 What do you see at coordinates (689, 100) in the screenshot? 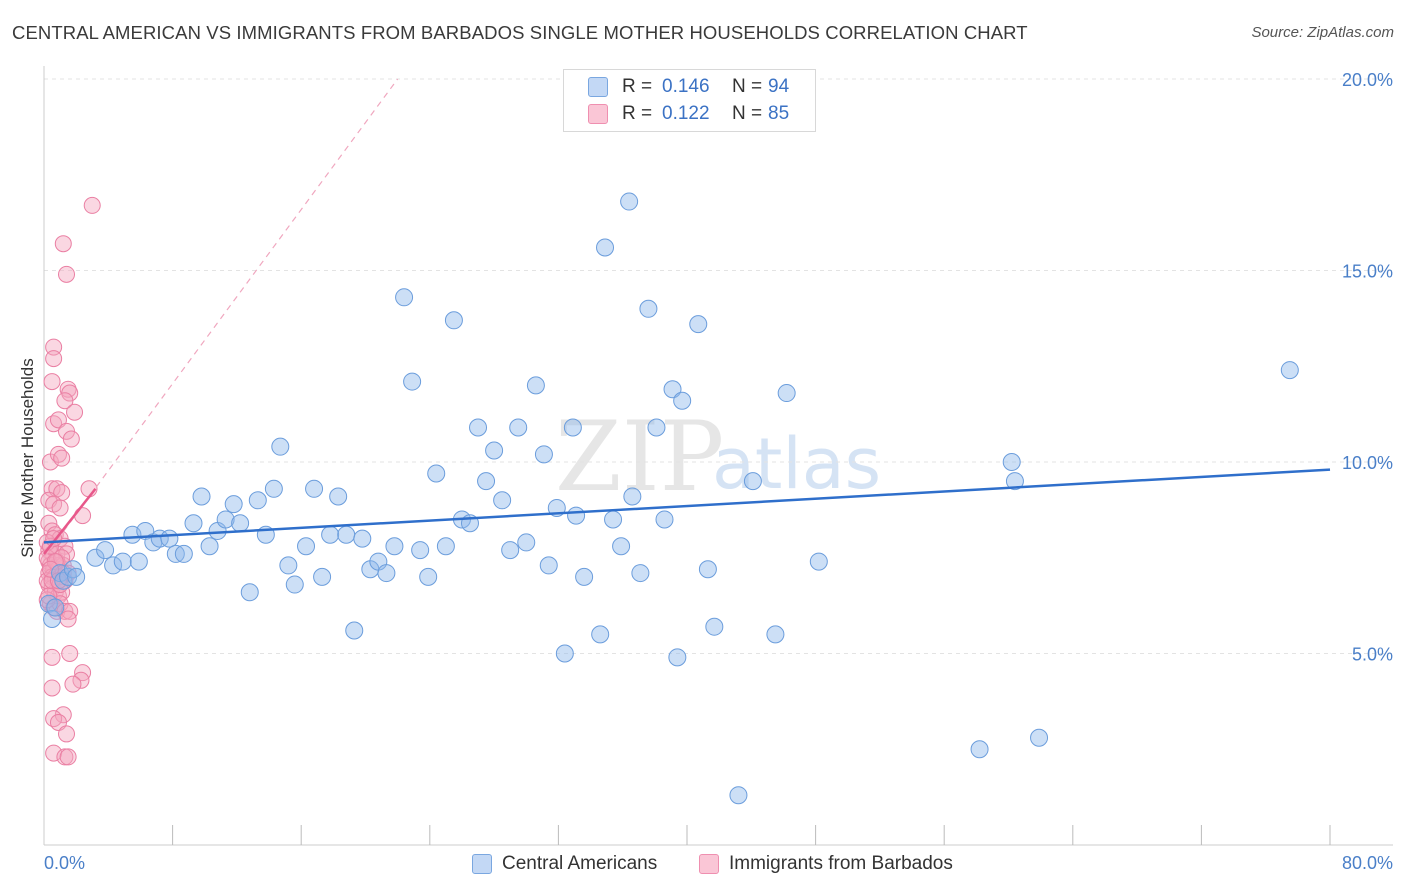
I see `stats-legend: R = 0.146 N = 94 R = 0.122 N = 85` at bounding box center [689, 100].